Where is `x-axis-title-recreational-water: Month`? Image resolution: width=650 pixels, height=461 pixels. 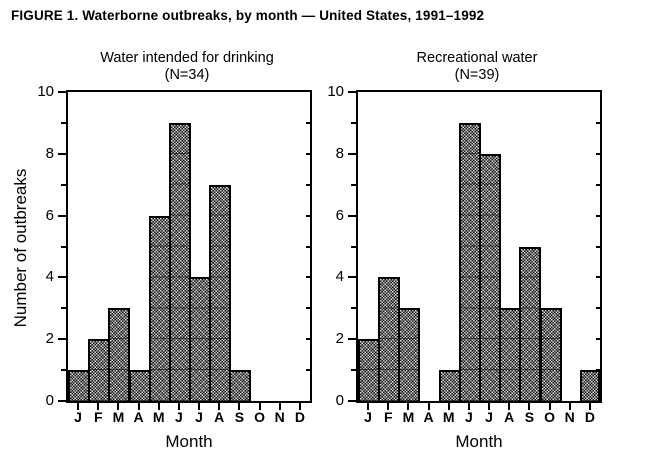 x-axis-title-recreational-water: Month is located at coordinates (479, 441).